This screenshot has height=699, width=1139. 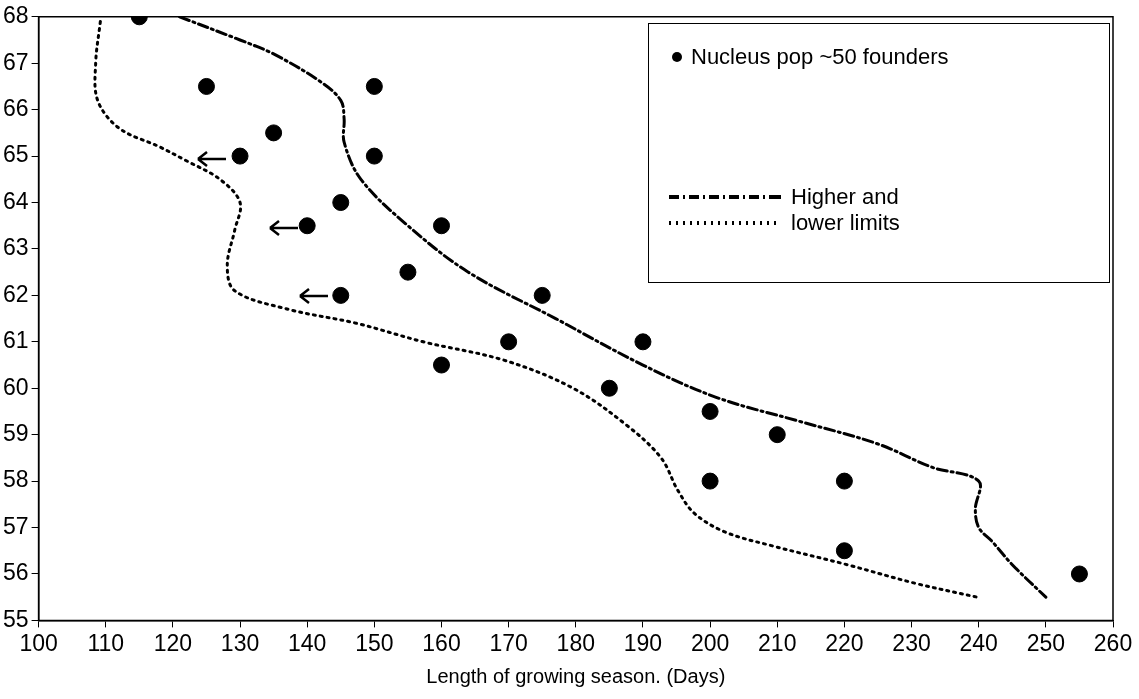 What do you see at coordinates (15, 340) in the screenshot?
I see `y-tick-label: 61` at bounding box center [15, 340].